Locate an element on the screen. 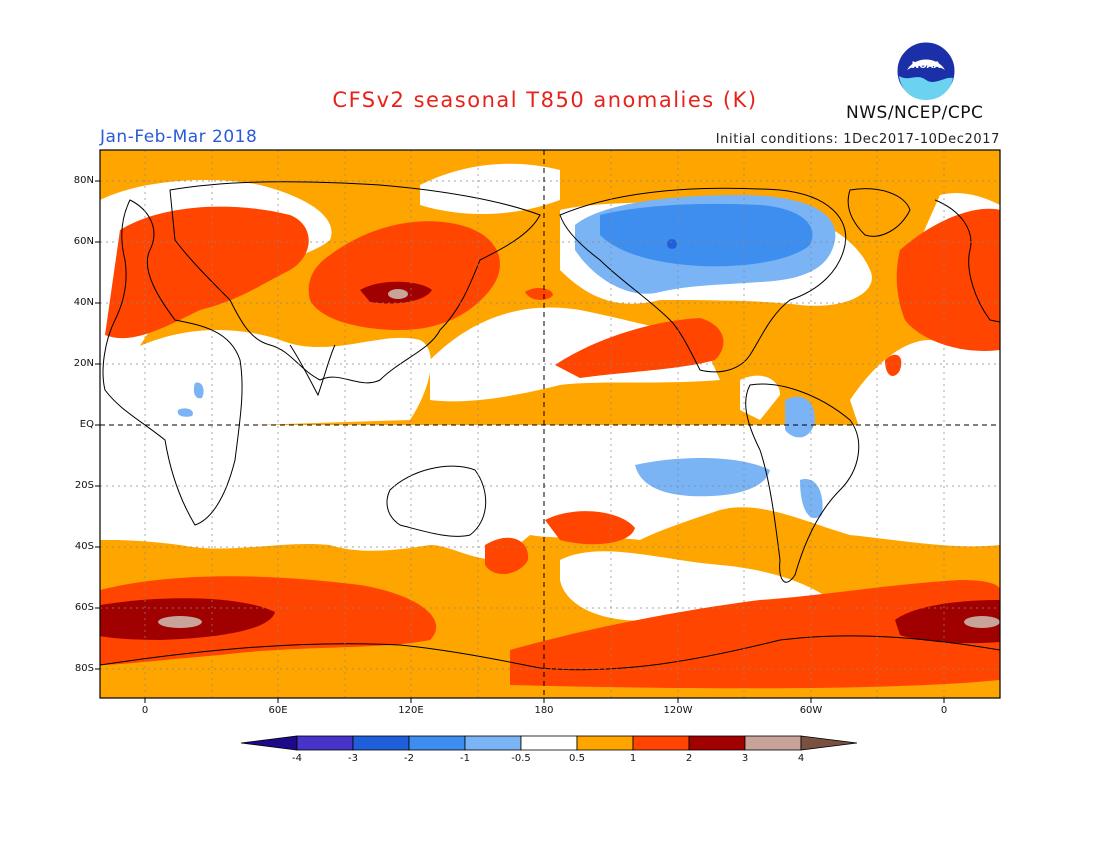 The width and height of the screenshot is (1100, 850). colorbar-label: -1 is located at coordinates (465, 758).